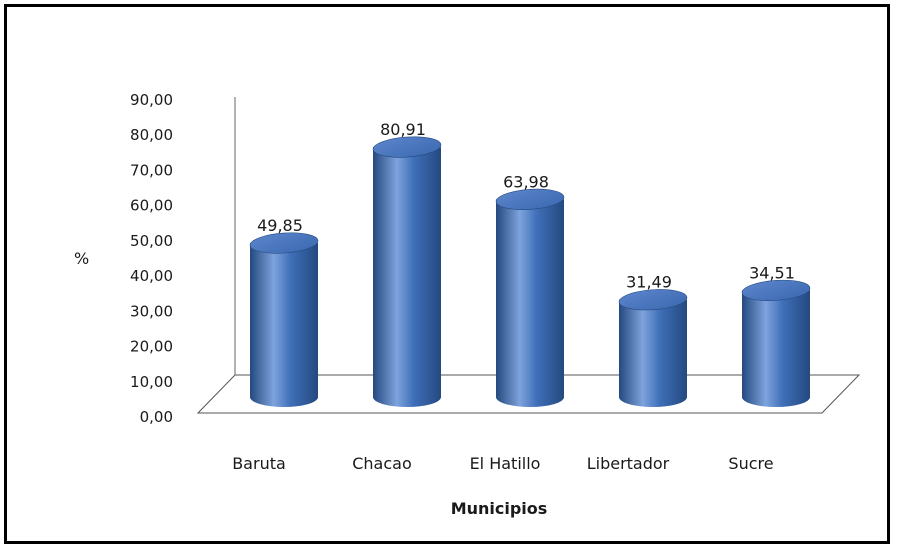 The image size is (901, 551). I want to click on x-axis-title: Municipios, so click(499, 508).